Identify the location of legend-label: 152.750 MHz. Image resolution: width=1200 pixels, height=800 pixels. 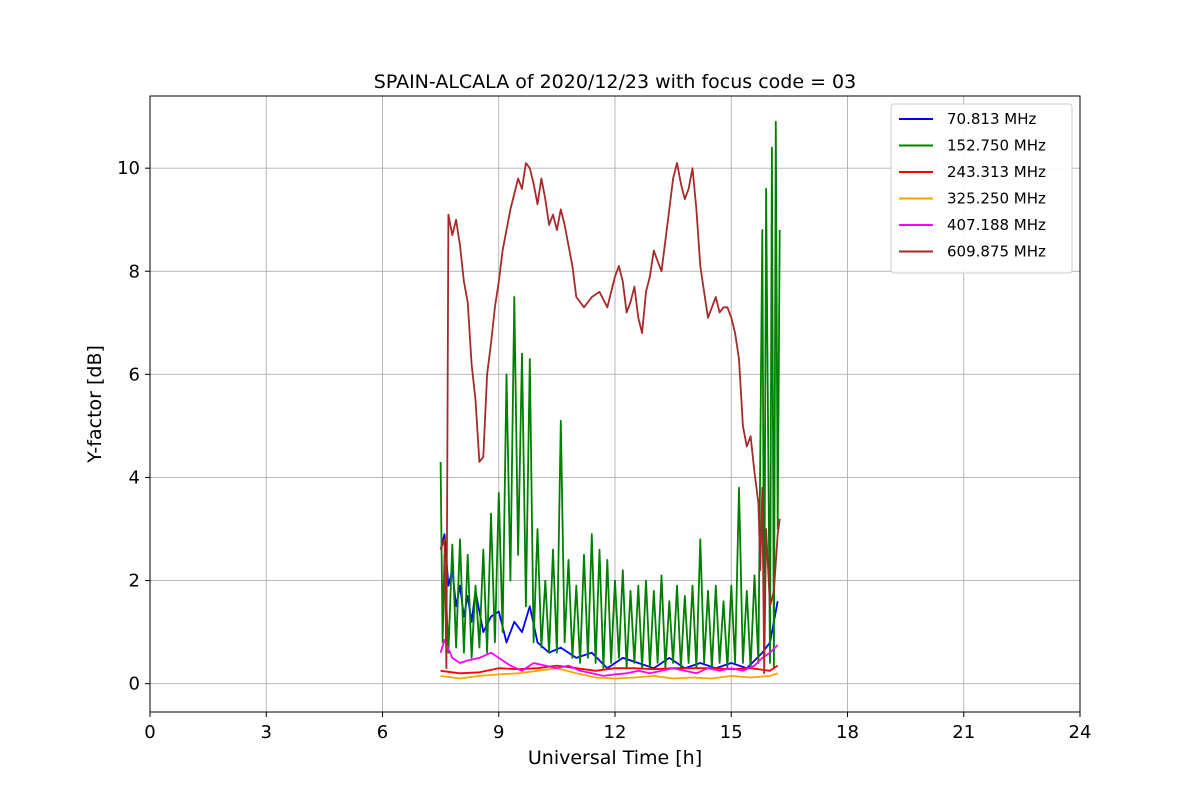
(996, 146).